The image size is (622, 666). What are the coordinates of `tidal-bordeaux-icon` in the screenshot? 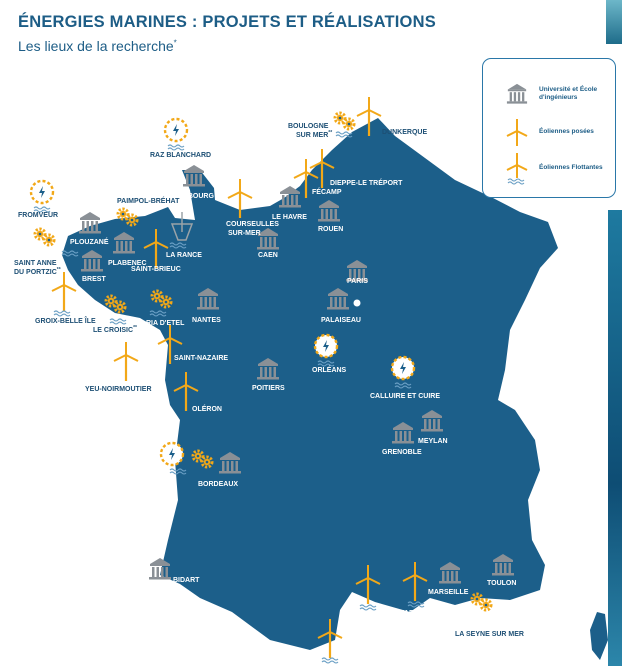 It's located at (172, 454).